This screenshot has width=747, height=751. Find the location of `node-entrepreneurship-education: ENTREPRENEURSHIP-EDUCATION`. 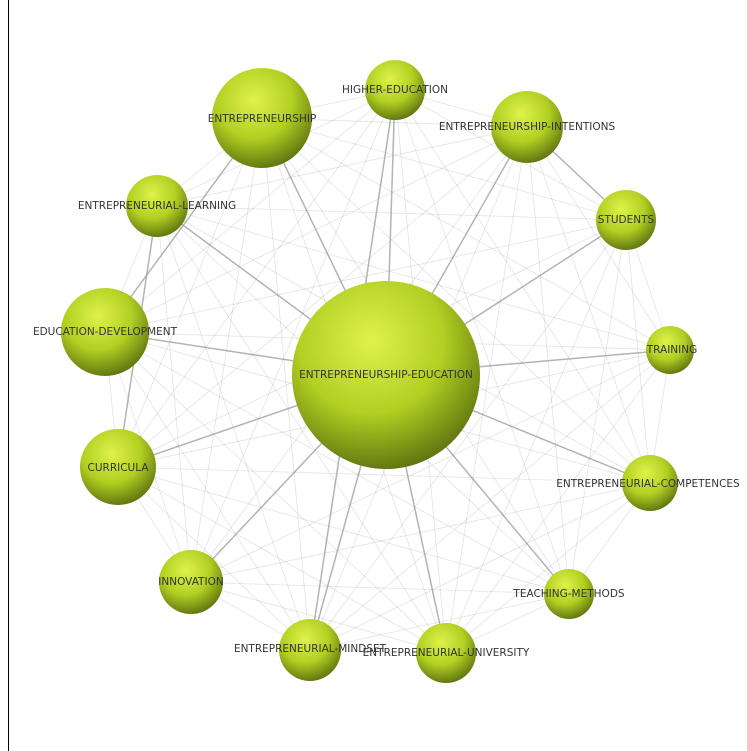

node-entrepreneurship-education: ENTREPRENEURSHIP-EDUCATION is located at coordinates (386, 375).